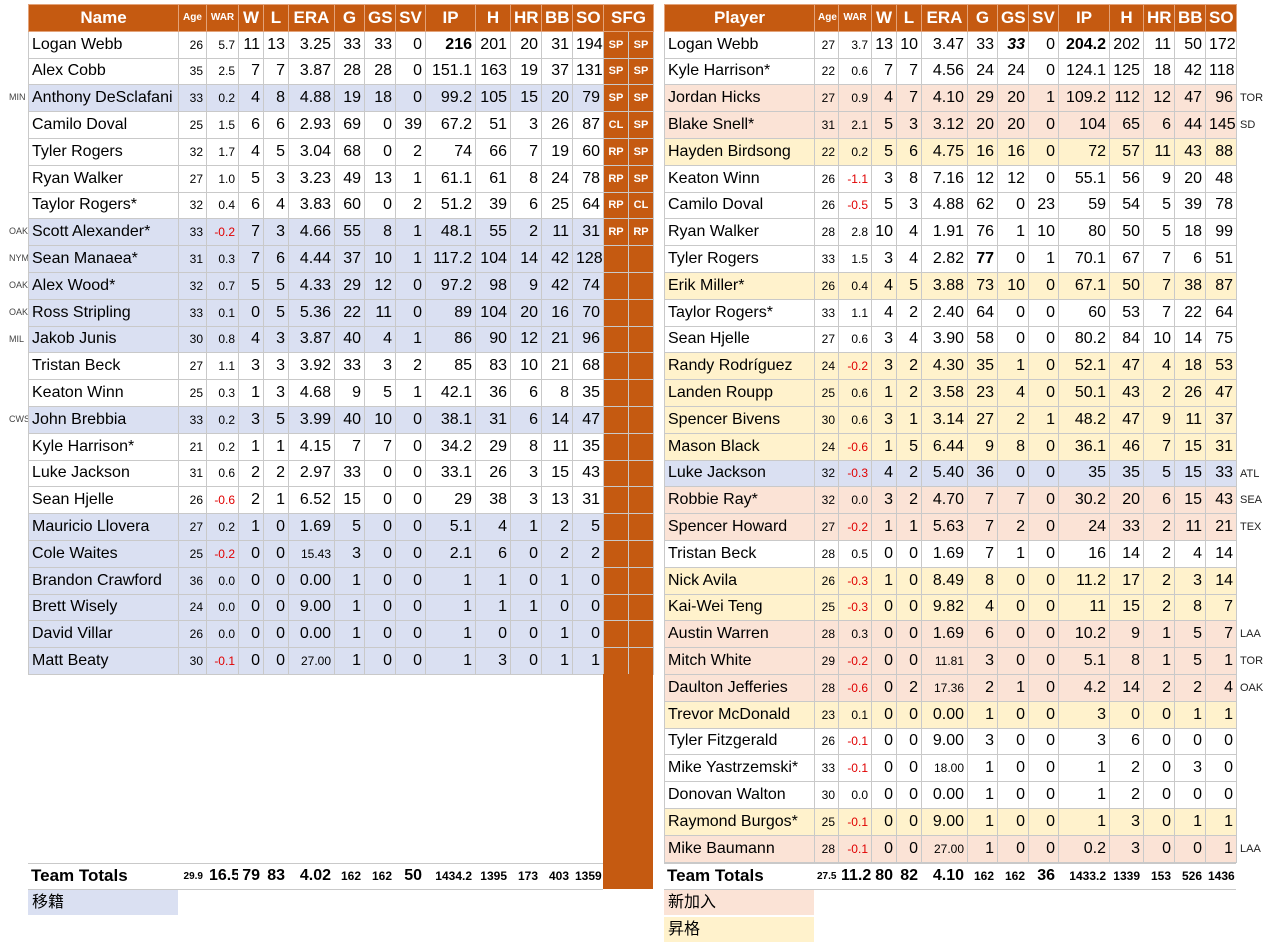 Image resolution: width=1280 pixels, height=942 pixels. Describe the element at coordinates (341, 285) in the screenshot. I see `table-row: Alex Wood* 32 0.7 5 5 4.33 29 12 0 97.2 98 9 42 74` at that location.